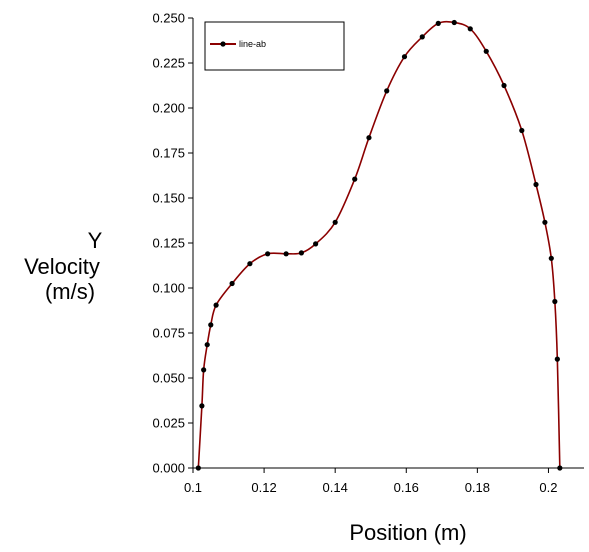 Image resolution: width=589 pixels, height=552 pixels. Describe the element at coordinates (168, 423) in the screenshot. I see `y-tick-label: 0.025` at that location.